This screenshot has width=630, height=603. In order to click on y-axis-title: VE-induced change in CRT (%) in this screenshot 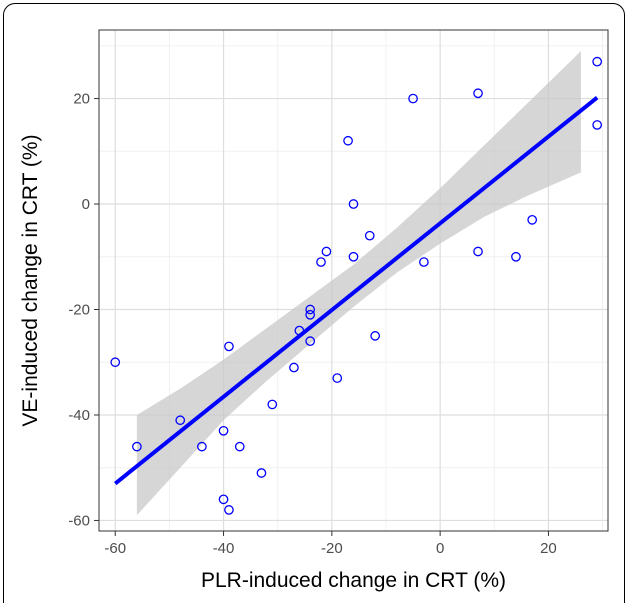, I will do `click(30, 280)`.